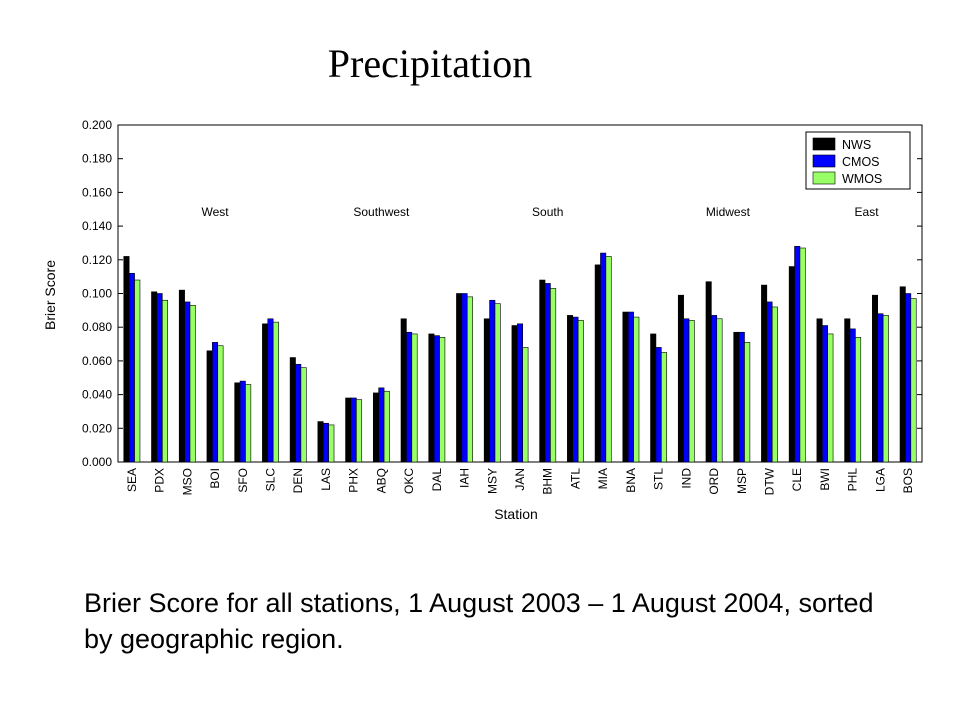  I want to click on bar-cmos-pdx, so click(159, 378).